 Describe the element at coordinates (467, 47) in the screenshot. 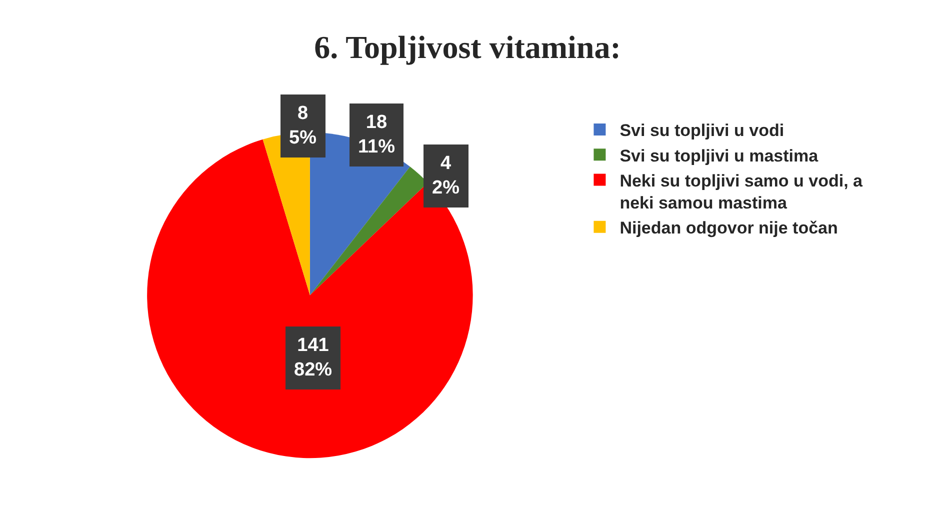

I see `chart-title: 6. Topljivost vitamina:` at that location.